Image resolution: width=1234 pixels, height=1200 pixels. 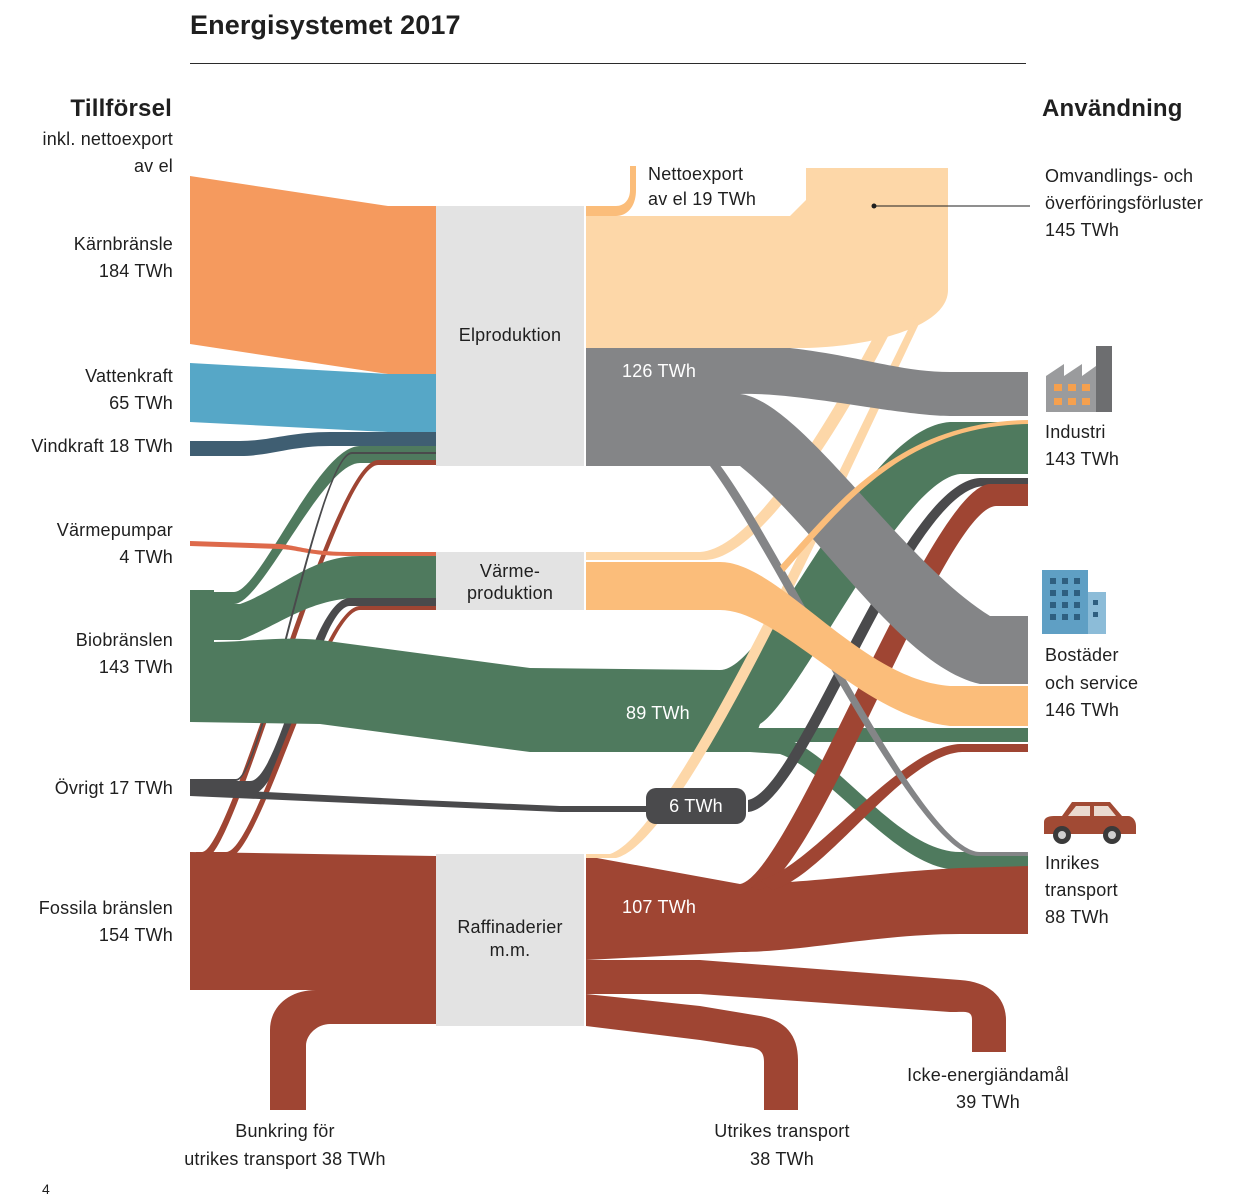 I want to click on page-number: 4, so click(x=46, y=1189).